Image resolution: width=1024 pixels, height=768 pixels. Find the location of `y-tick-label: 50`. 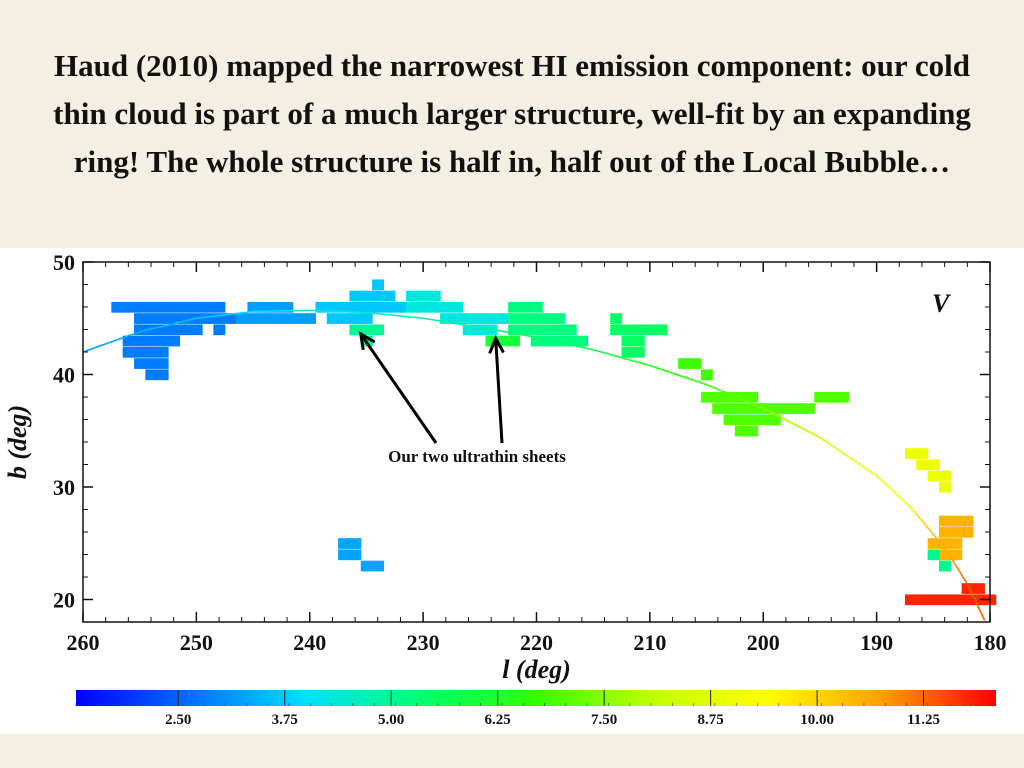

y-tick-label: 50 is located at coordinates (64, 262).